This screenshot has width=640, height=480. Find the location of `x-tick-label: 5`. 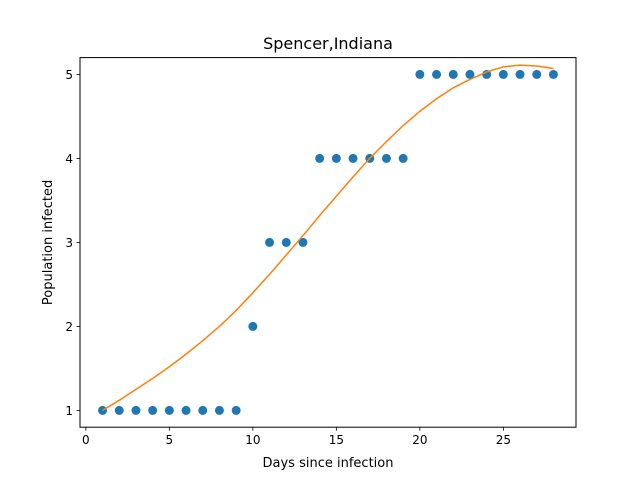

x-tick-label: 5 is located at coordinates (170, 440).